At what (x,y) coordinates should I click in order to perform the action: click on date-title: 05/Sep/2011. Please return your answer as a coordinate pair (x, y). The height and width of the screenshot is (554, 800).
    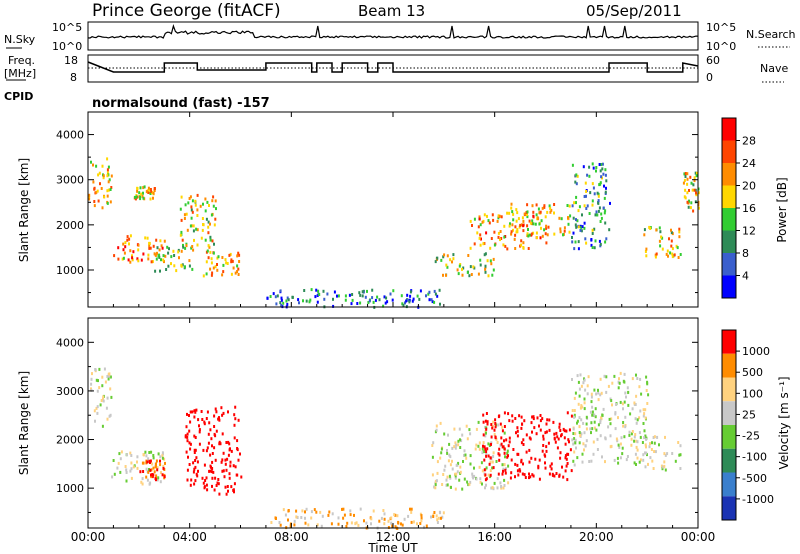
    Looking at the image, I should click on (634, 11).